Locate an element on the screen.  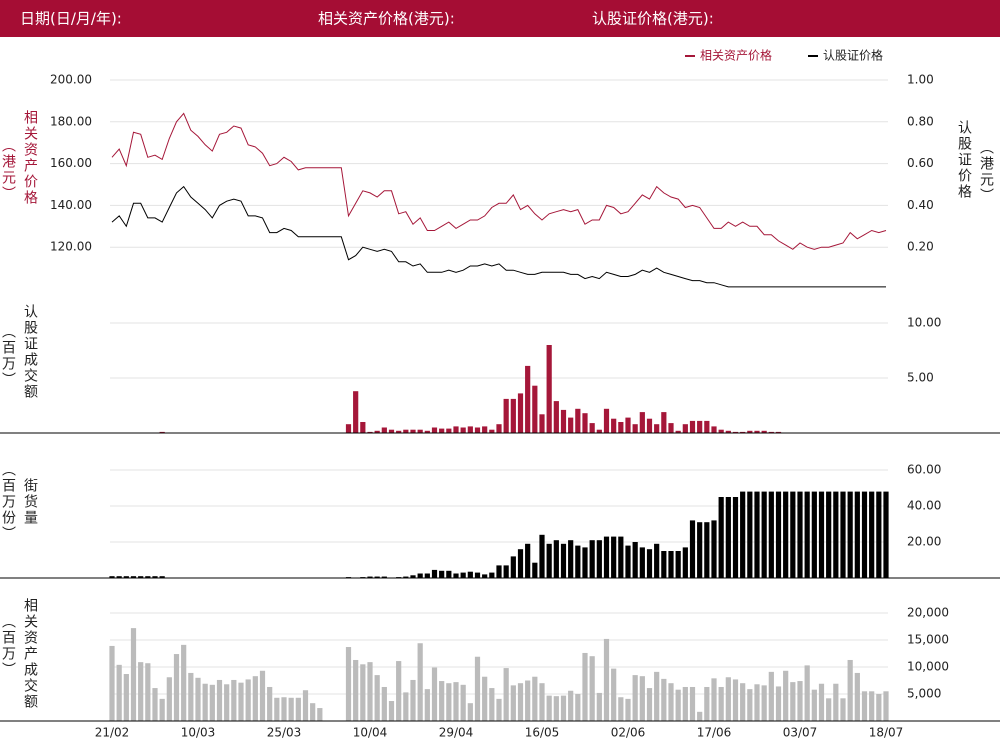
y-axis-label: 街货量 is located at coordinates (30, 502).